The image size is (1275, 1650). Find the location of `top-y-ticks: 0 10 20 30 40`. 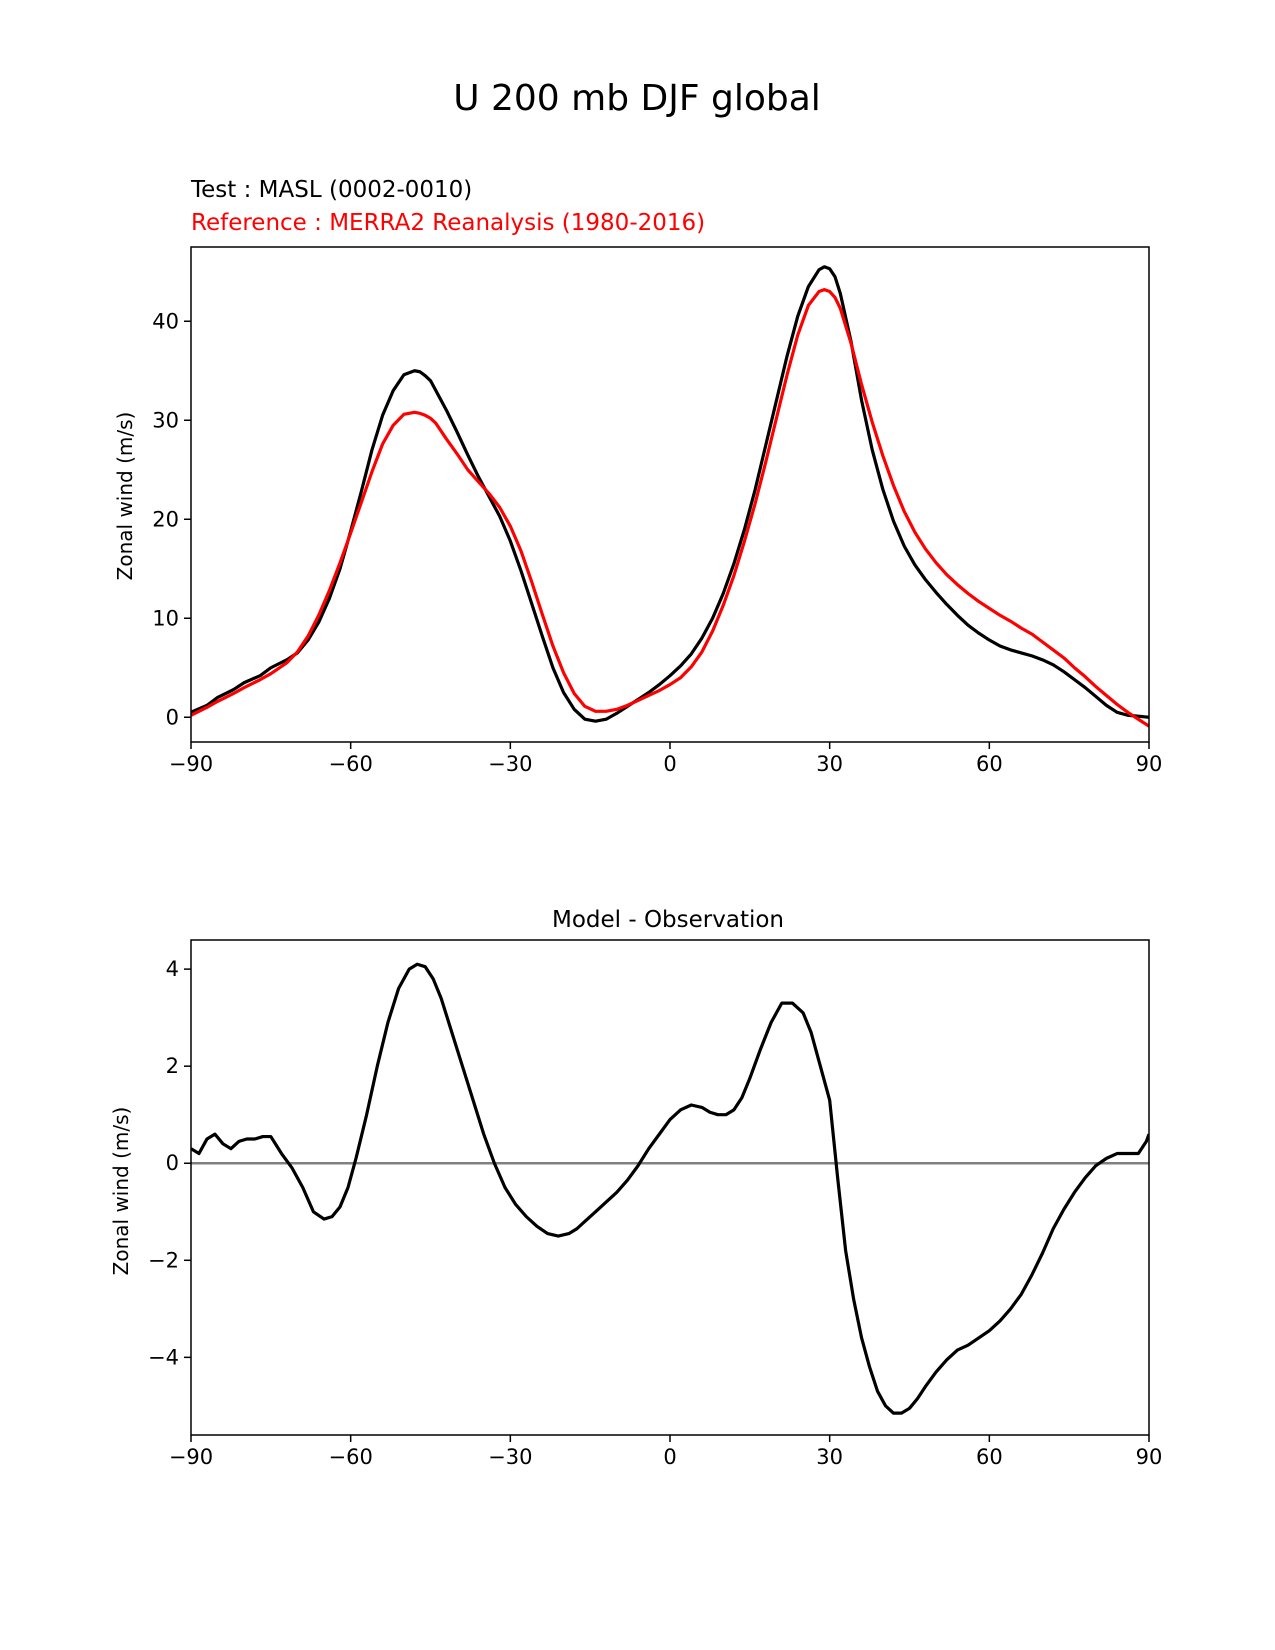

top-y-ticks: 0 10 20 30 40 is located at coordinates (171, 519).